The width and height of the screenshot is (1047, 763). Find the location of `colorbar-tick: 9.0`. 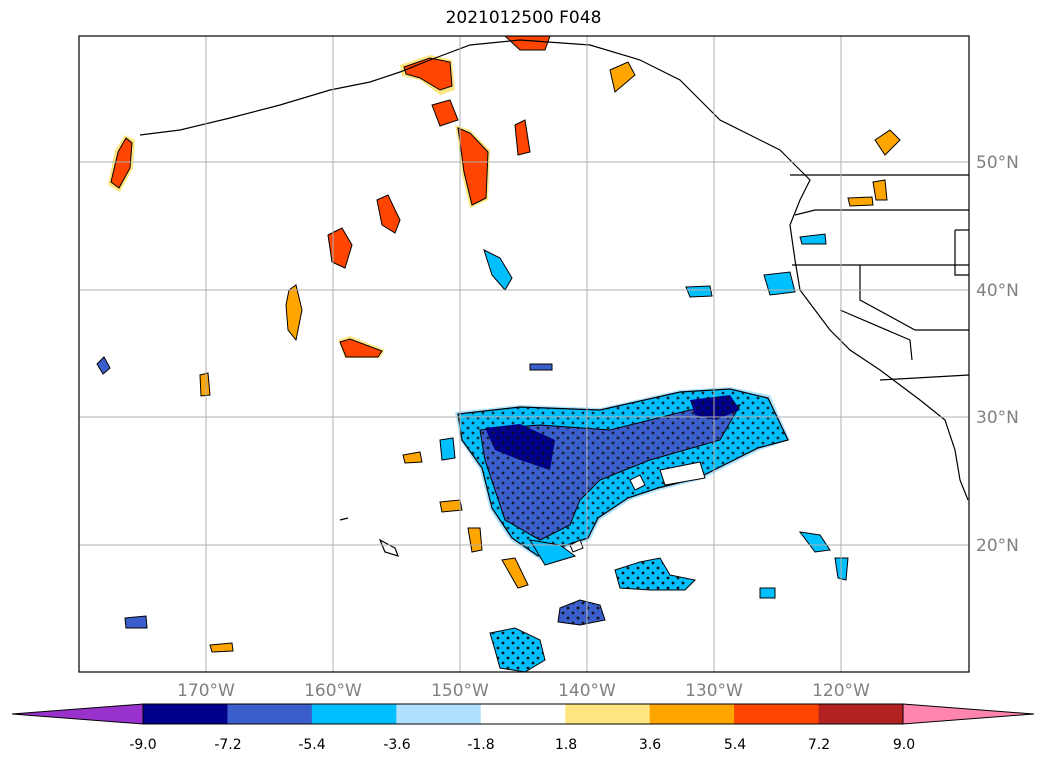

colorbar-tick: 9.0 is located at coordinates (904, 745).